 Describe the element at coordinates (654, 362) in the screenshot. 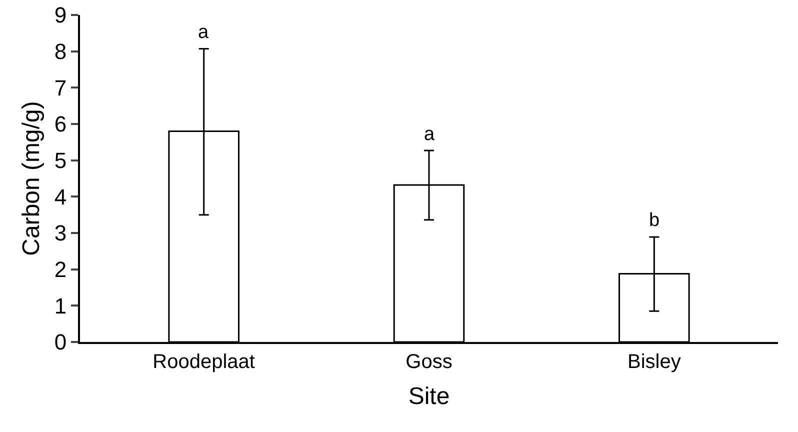

I see `x-tick-label: Bisley` at that location.